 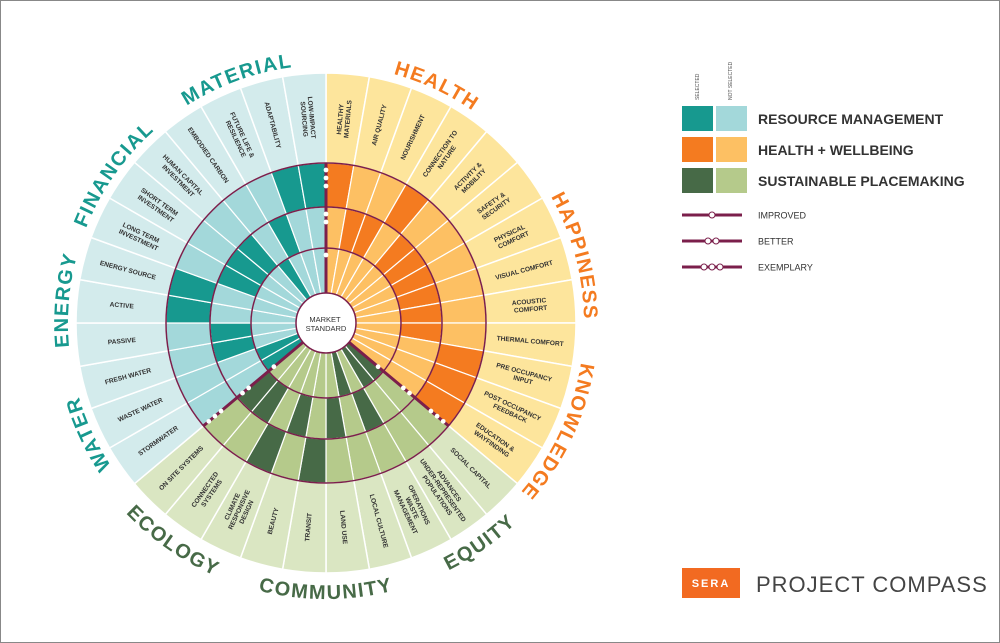 What do you see at coordinates (861, 181) in the screenshot?
I see `legend-group-label: SUSTAINABLE PLACEMAKING` at bounding box center [861, 181].